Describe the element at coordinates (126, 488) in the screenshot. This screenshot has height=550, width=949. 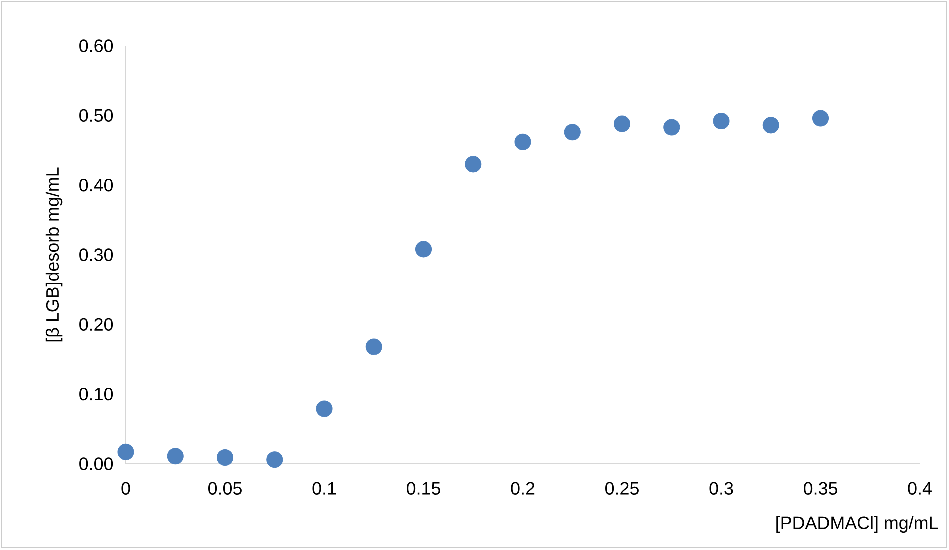
I see `x-tick-label: 0` at that location.